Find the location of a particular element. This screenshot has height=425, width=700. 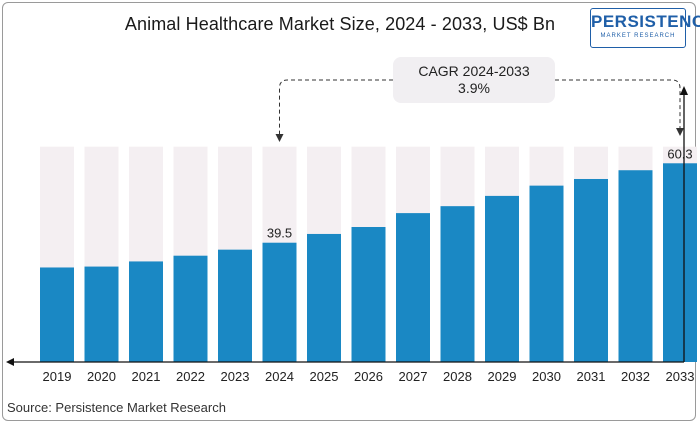

cagr-arrowhead-left is located at coordinates (279, 138).